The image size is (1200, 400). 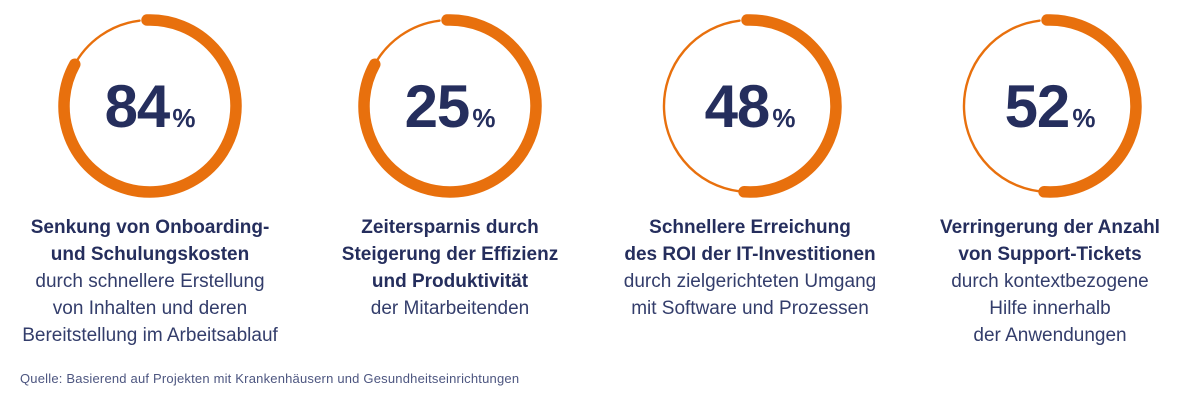 I want to click on stat-description-line: durch schnellere Erstellung, so click(x=150, y=281).